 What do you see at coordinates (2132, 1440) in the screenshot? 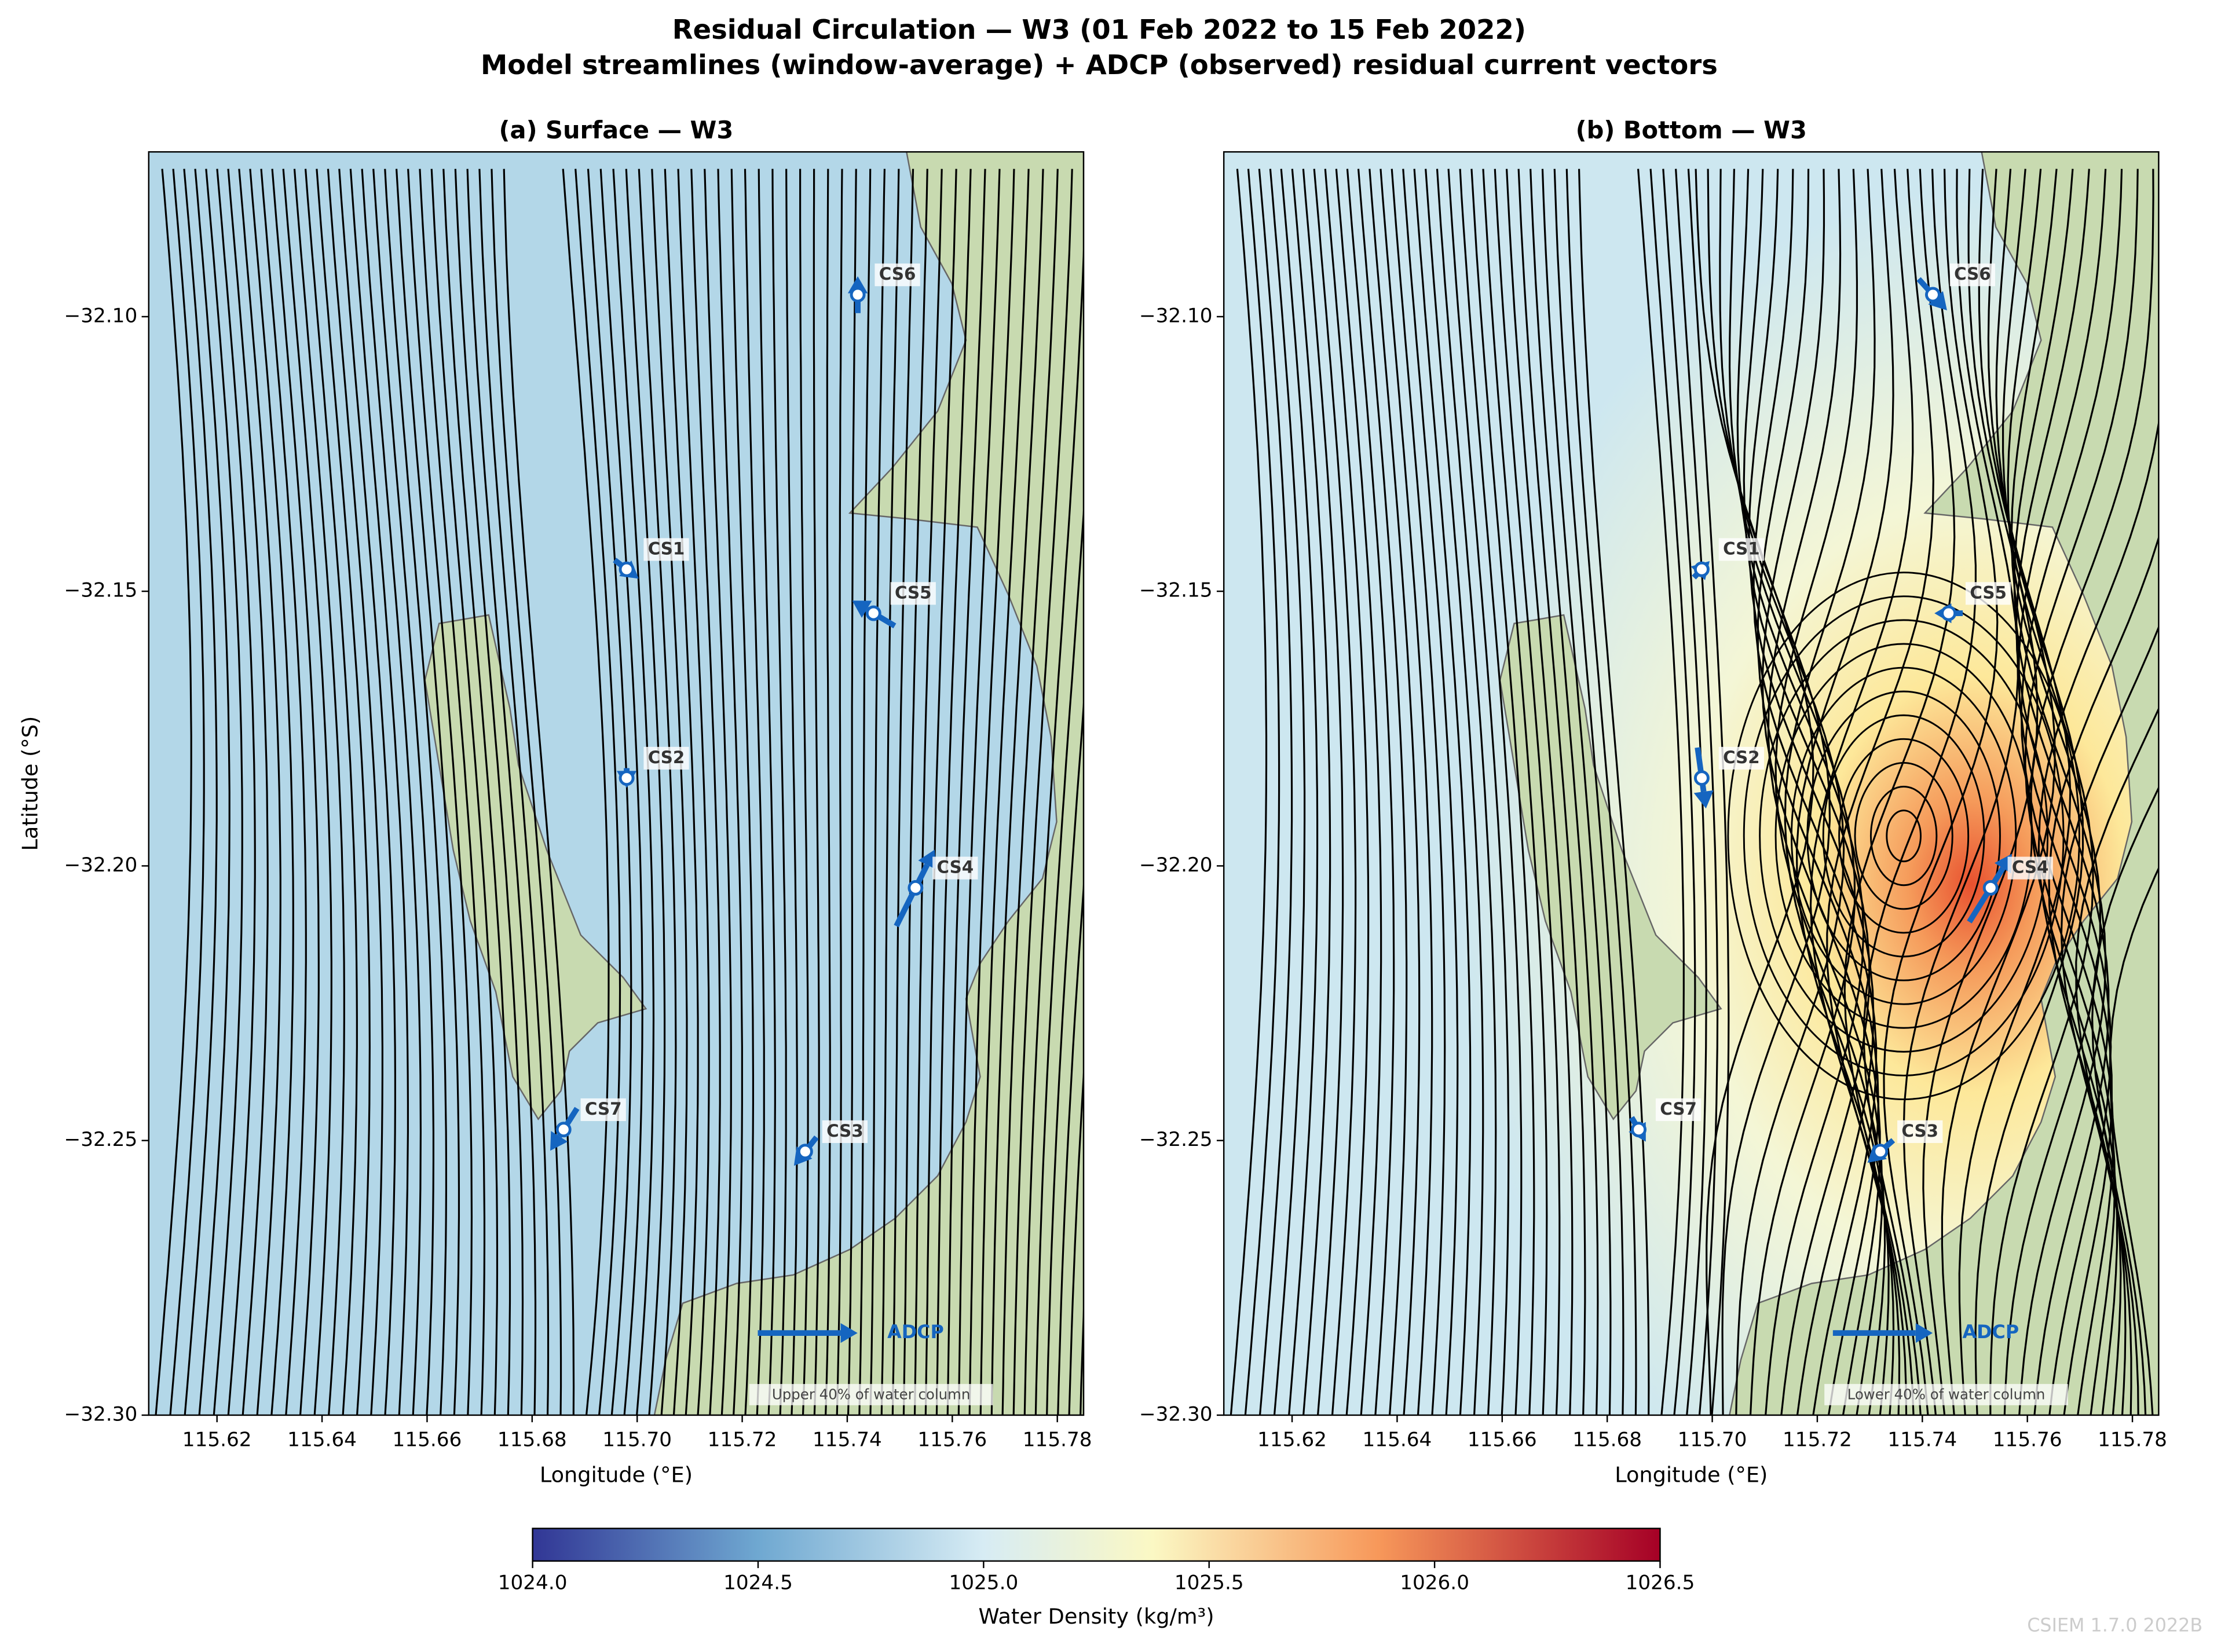
I see `x-tick-label: 115.78` at bounding box center [2132, 1440].